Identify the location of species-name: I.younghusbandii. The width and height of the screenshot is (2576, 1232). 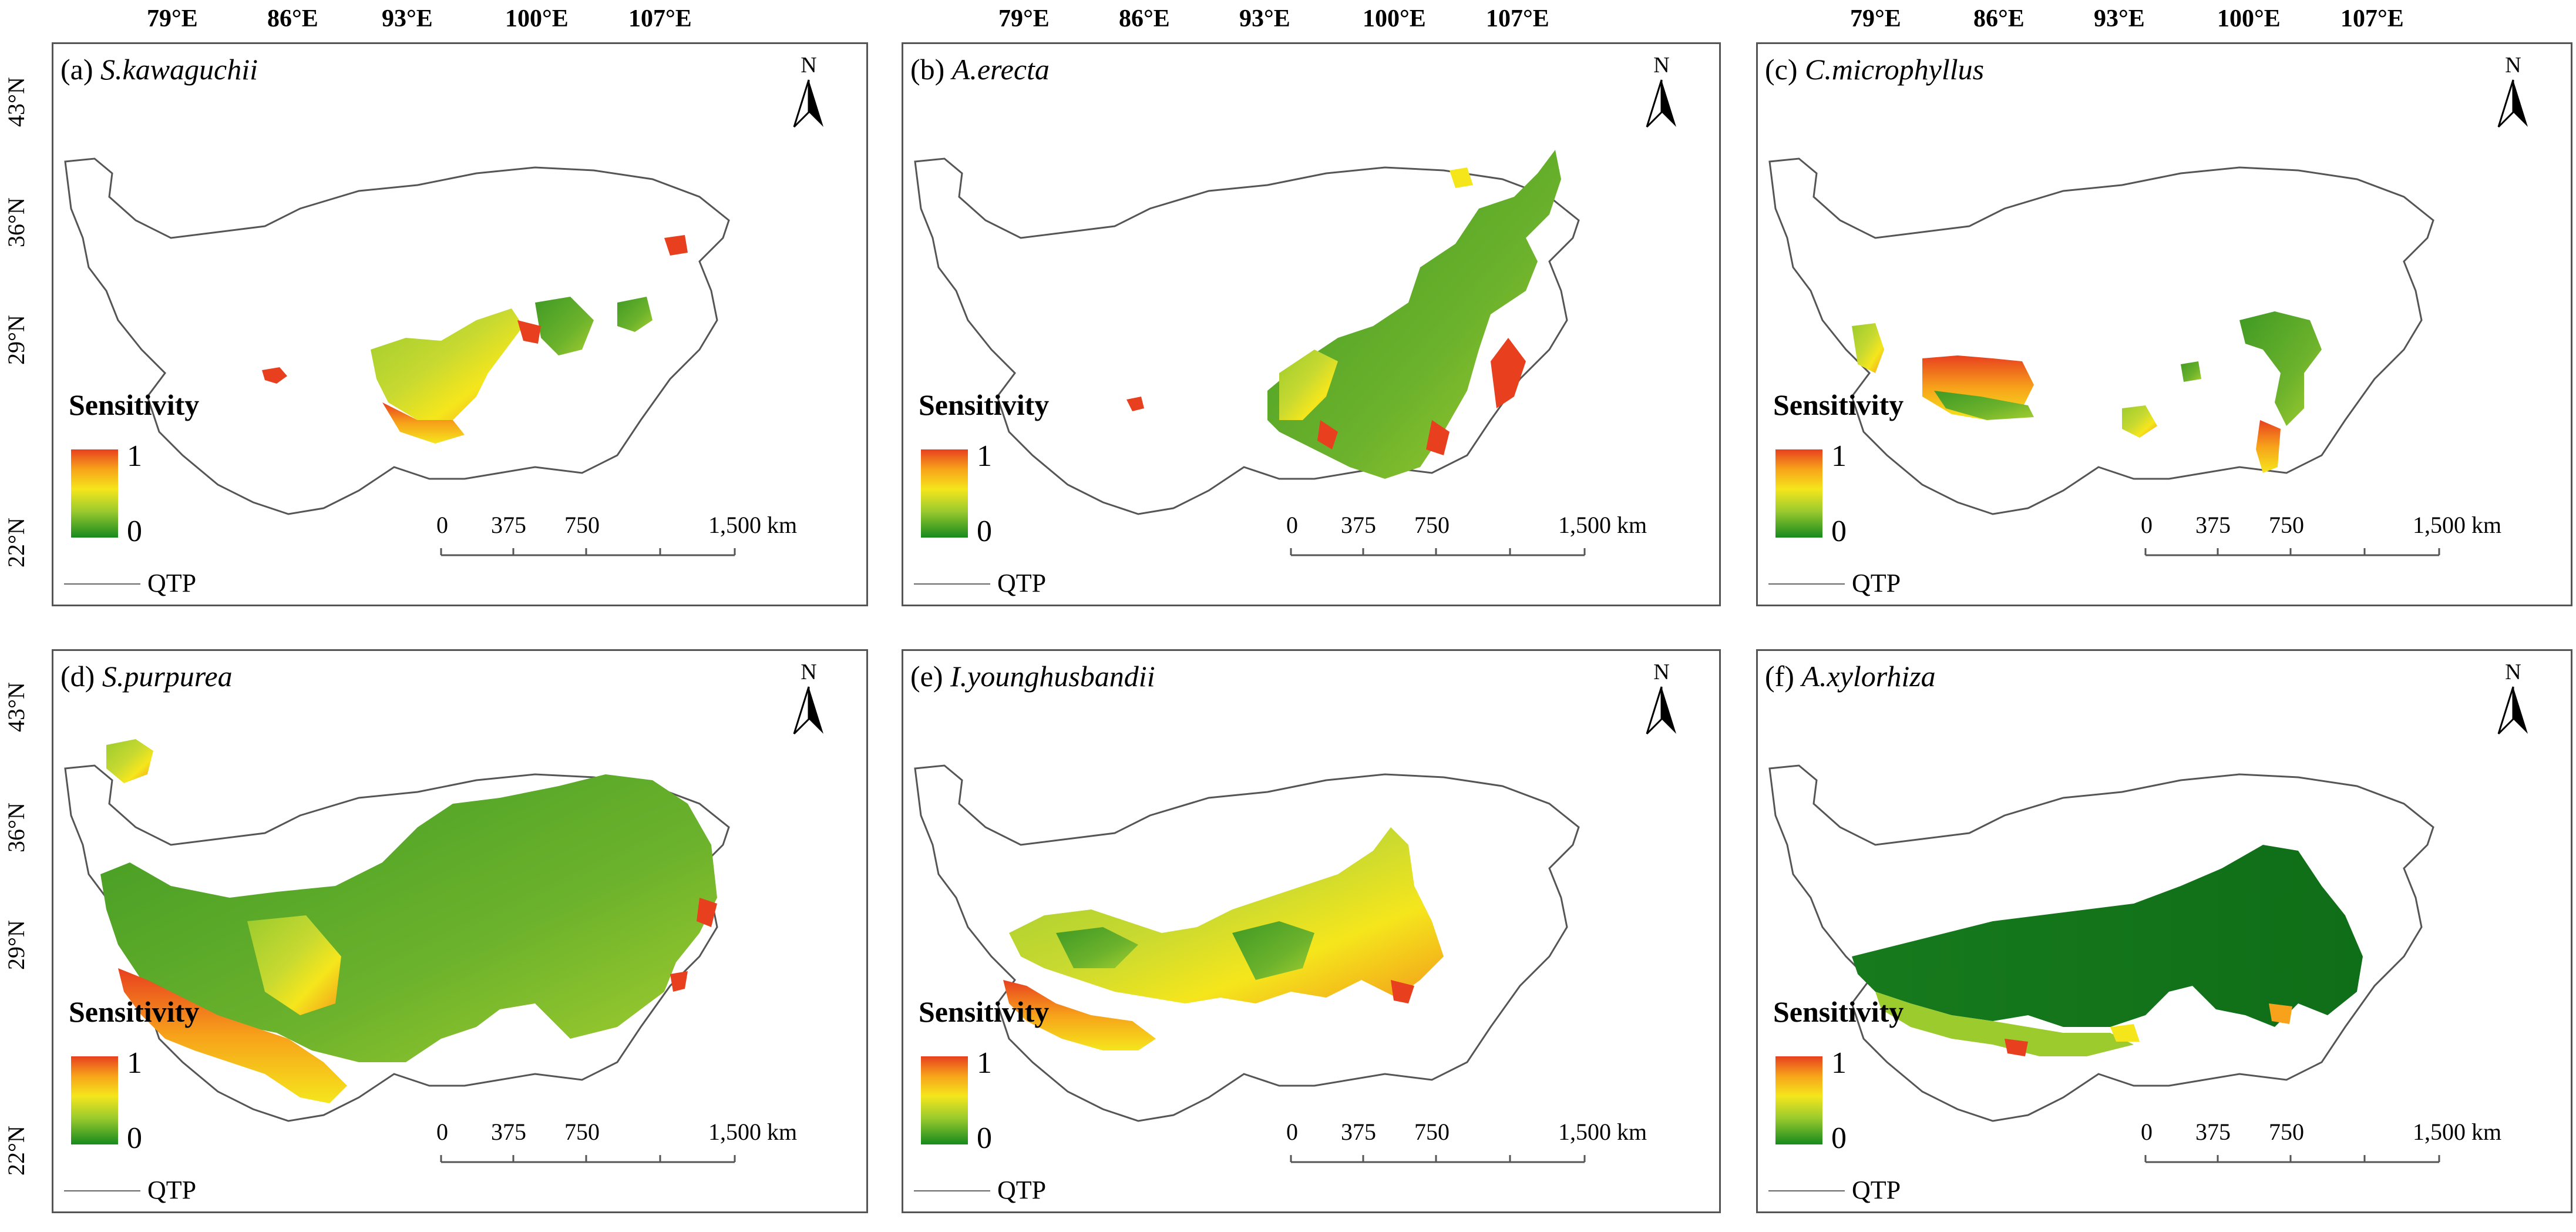
(1052, 676).